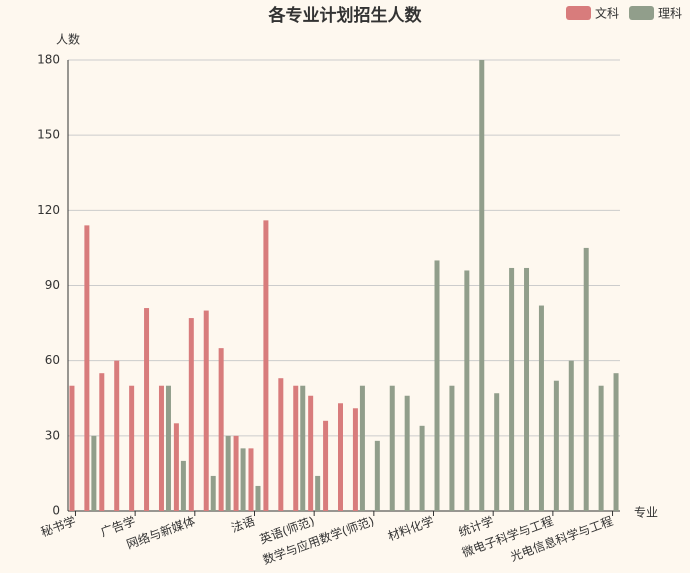  What do you see at coordinates (52, 360) in the screenshot?
I see `y-tick-label: 60` at bounding box center [52, 360].